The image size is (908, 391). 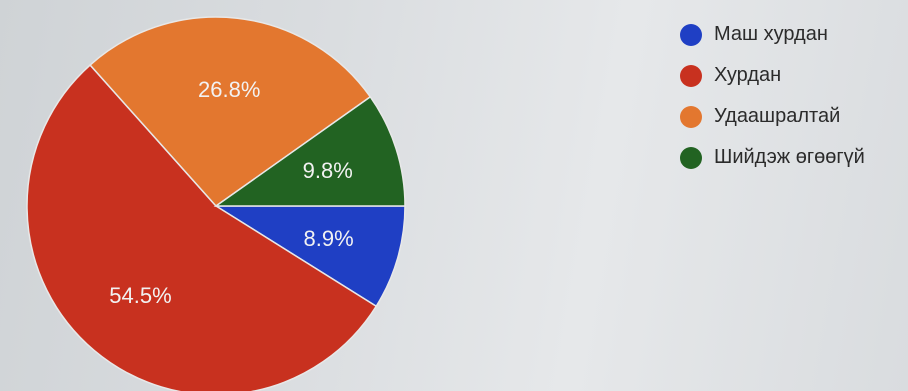 I want to click on legend-swatch-khurdan, so click(x=691, y=75).